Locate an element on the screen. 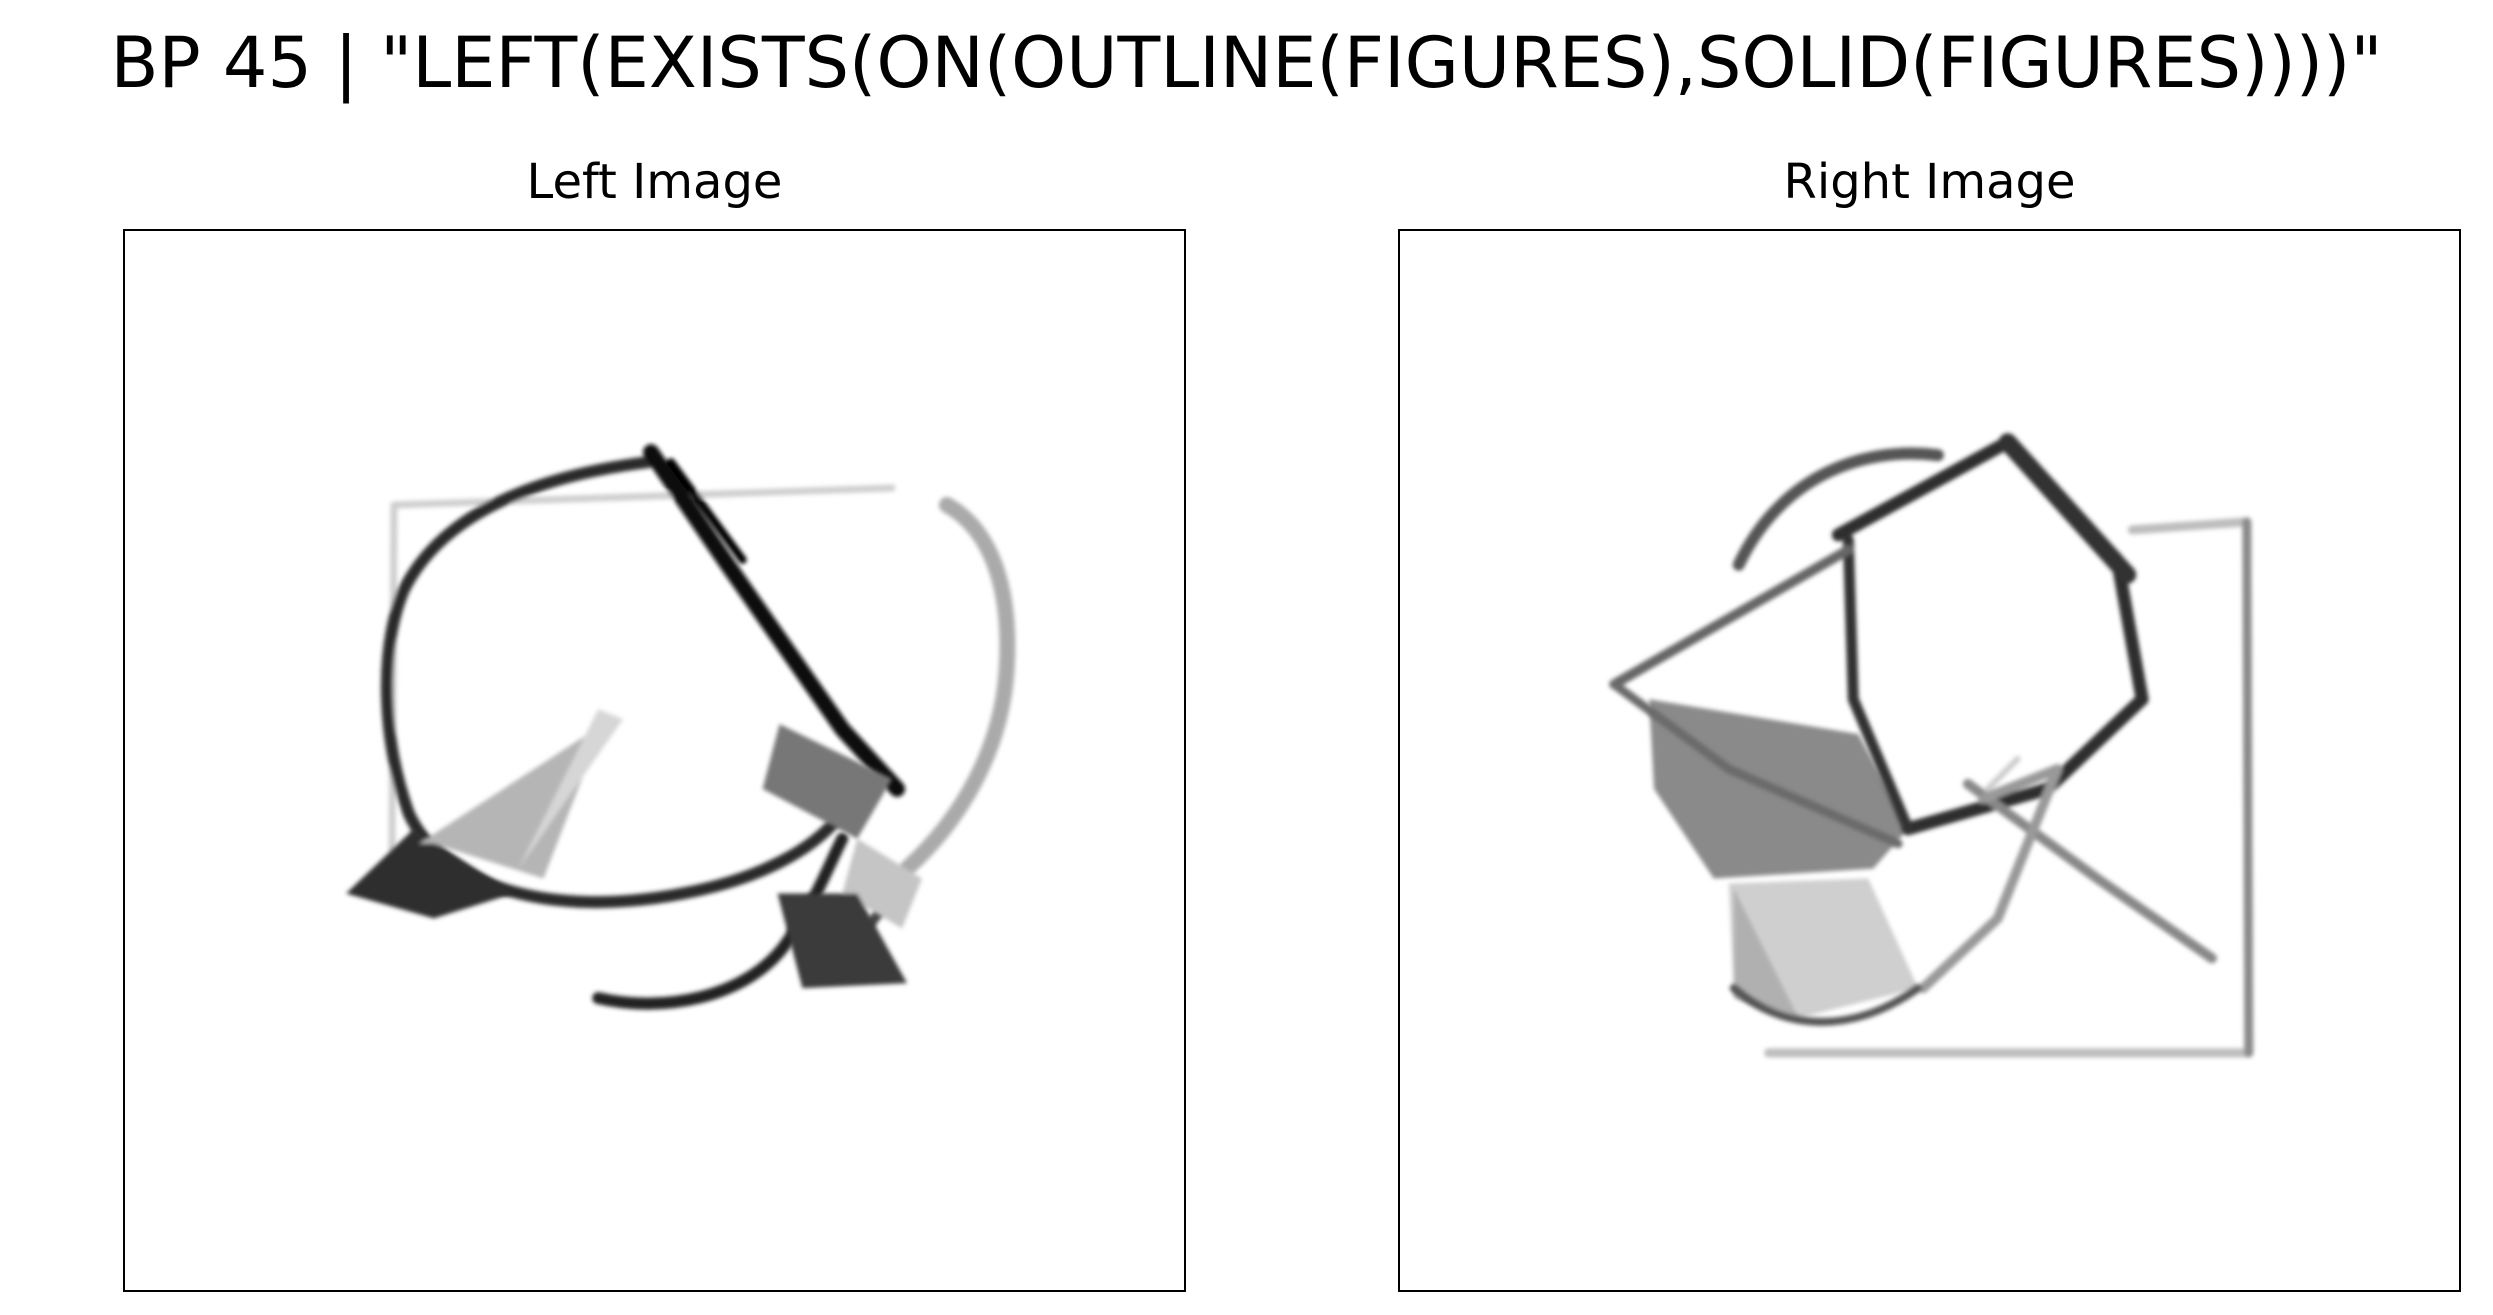  polygon-outline is located at coordinates (1990, 635).